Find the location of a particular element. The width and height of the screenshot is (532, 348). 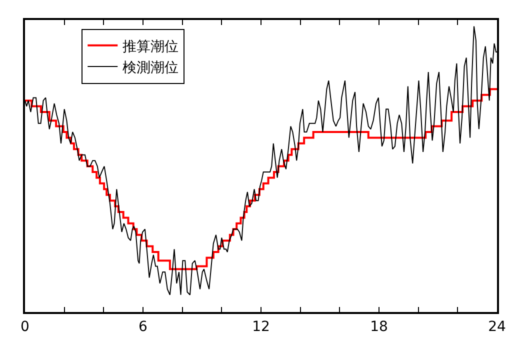

x-tick-label: 0 is located at coordinates (25, 326).